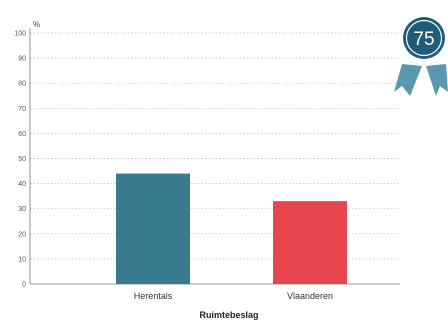 This screenshot has width=448, height=322. Describe the element at coordinates (22, 84) in the screenshot. I see `y-tick-label: 80` at that location.